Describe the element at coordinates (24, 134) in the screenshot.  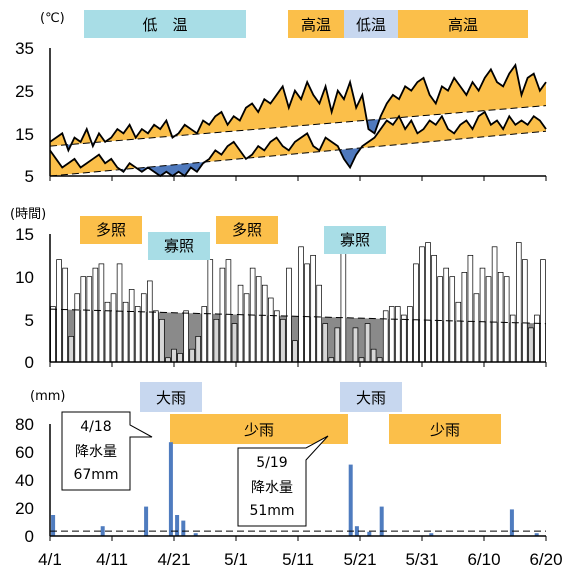
I see `temp-tick-15: 15` at that location.